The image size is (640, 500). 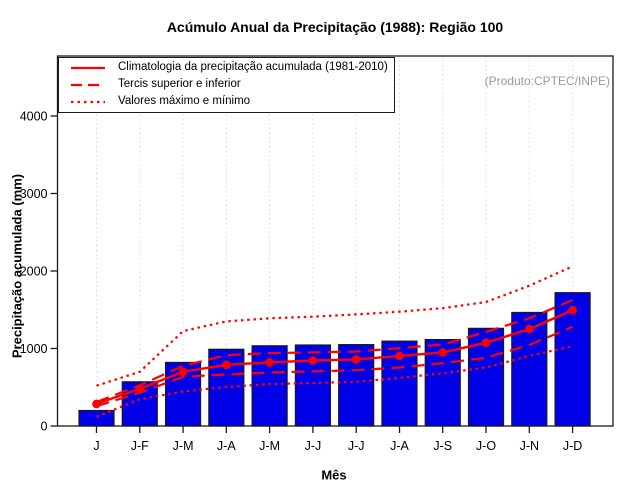 What do you see at coordinates (34, 194) in the screenshot?
I see `y-tick-label: 3000` at bounding box center [34, 194].